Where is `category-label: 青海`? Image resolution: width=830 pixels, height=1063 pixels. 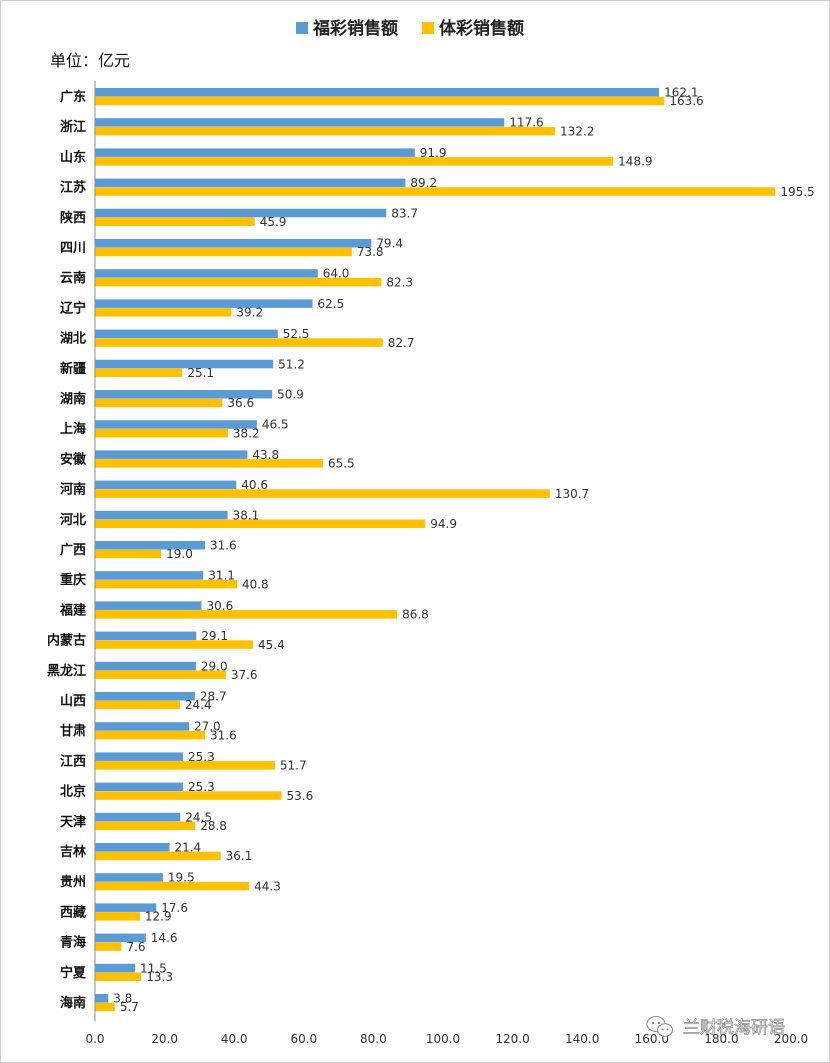
category-label: 青海 is located at coordinates (73, 943).